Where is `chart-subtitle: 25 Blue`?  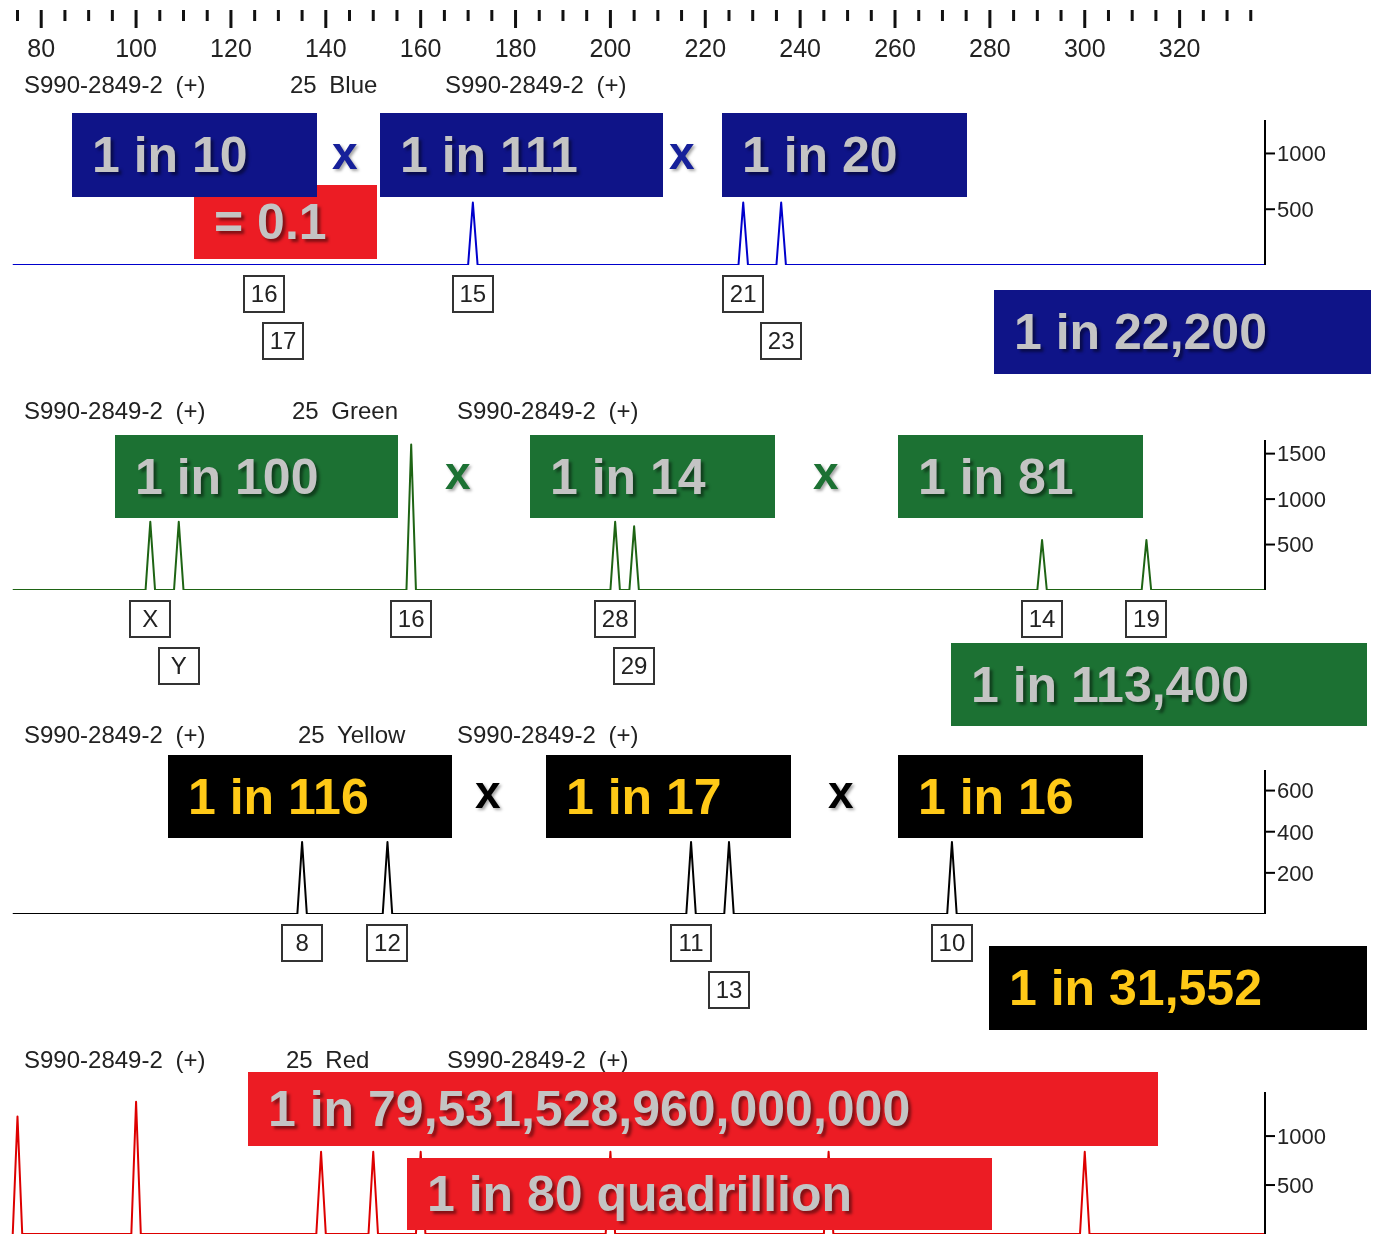
chart-subtitle: 25 Blue is located at coordinates (334, 85).